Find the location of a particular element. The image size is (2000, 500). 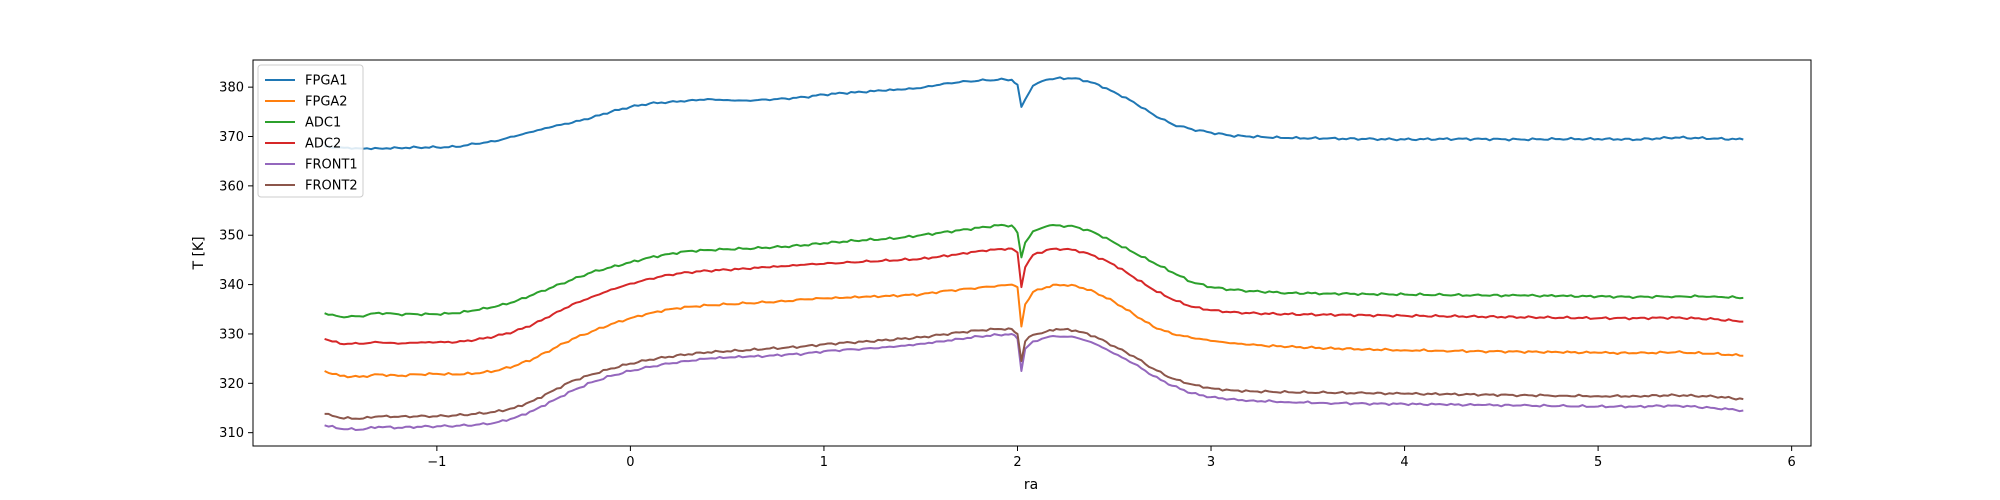

legend-label-adc2: ADC2 is located at coordinates (323, 144).